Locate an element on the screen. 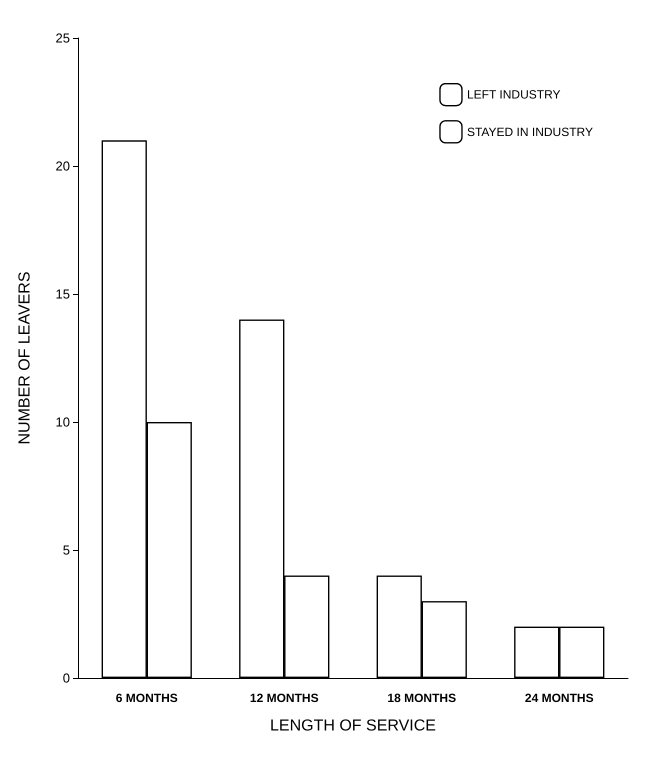  y-tick-label: 10 is located at coordinates (63, 422).